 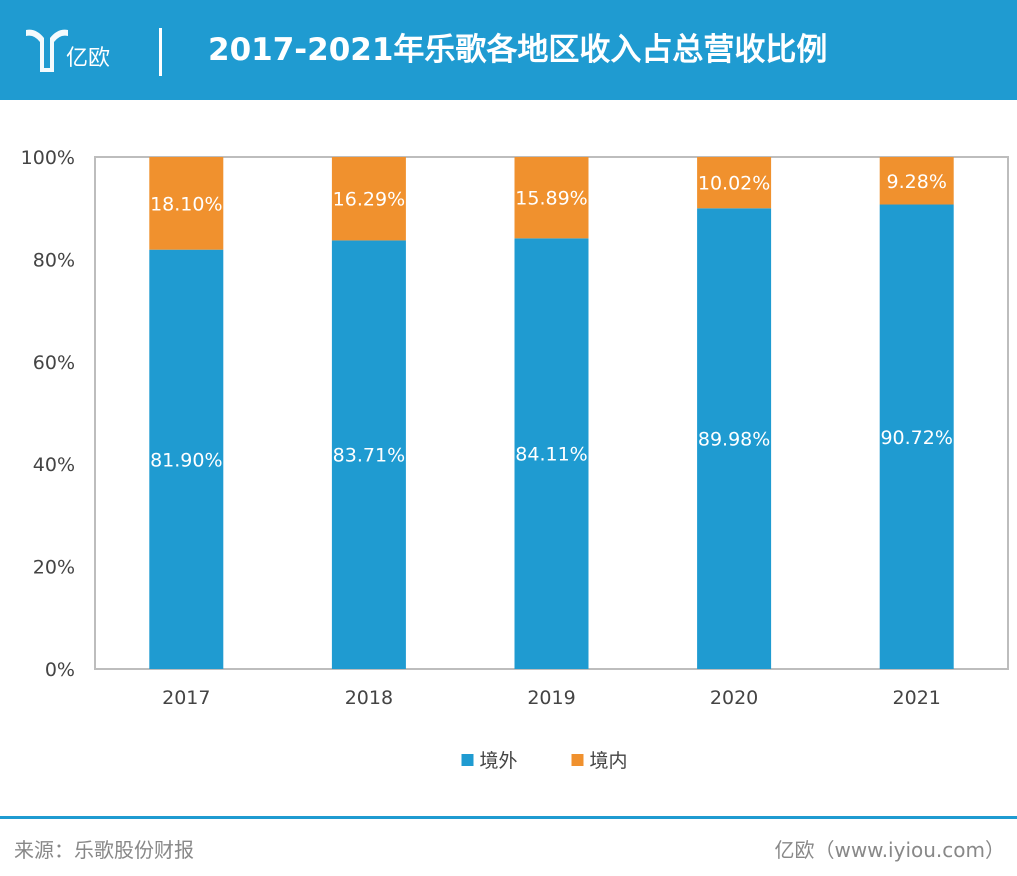 I want to click on x-tick-label: 2019, so click(x=551, y=698).